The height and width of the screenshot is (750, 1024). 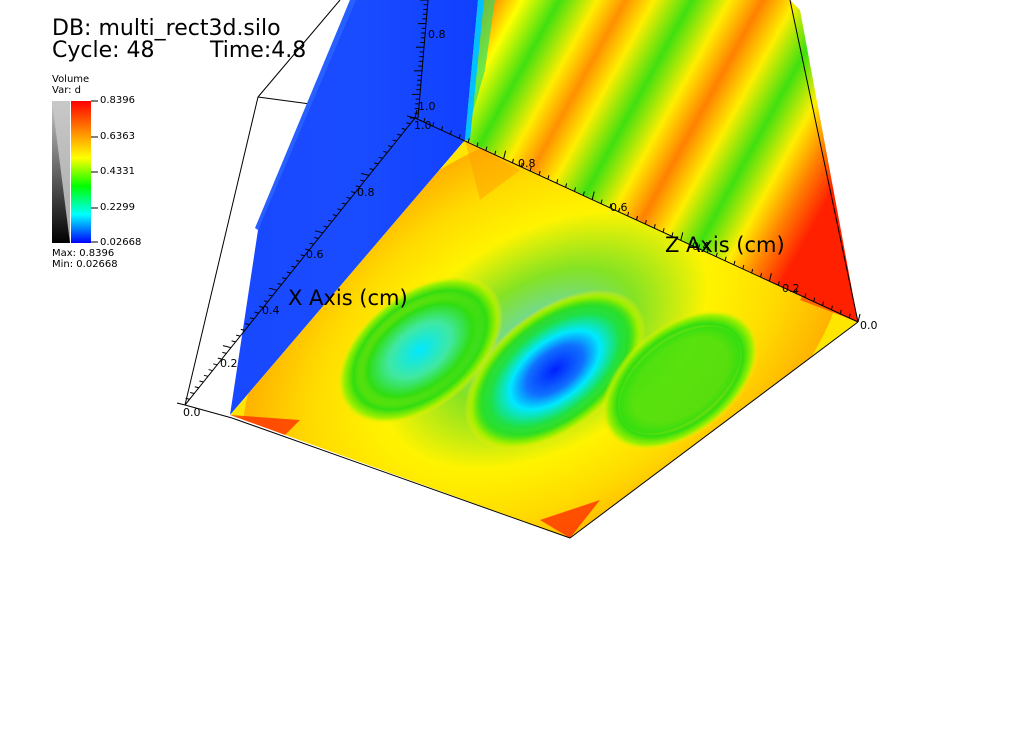 What do you see at coordinates (366, 192) in the screenshot?
I see `x-tick-label: 0.8` at bounding box center [366, 192].